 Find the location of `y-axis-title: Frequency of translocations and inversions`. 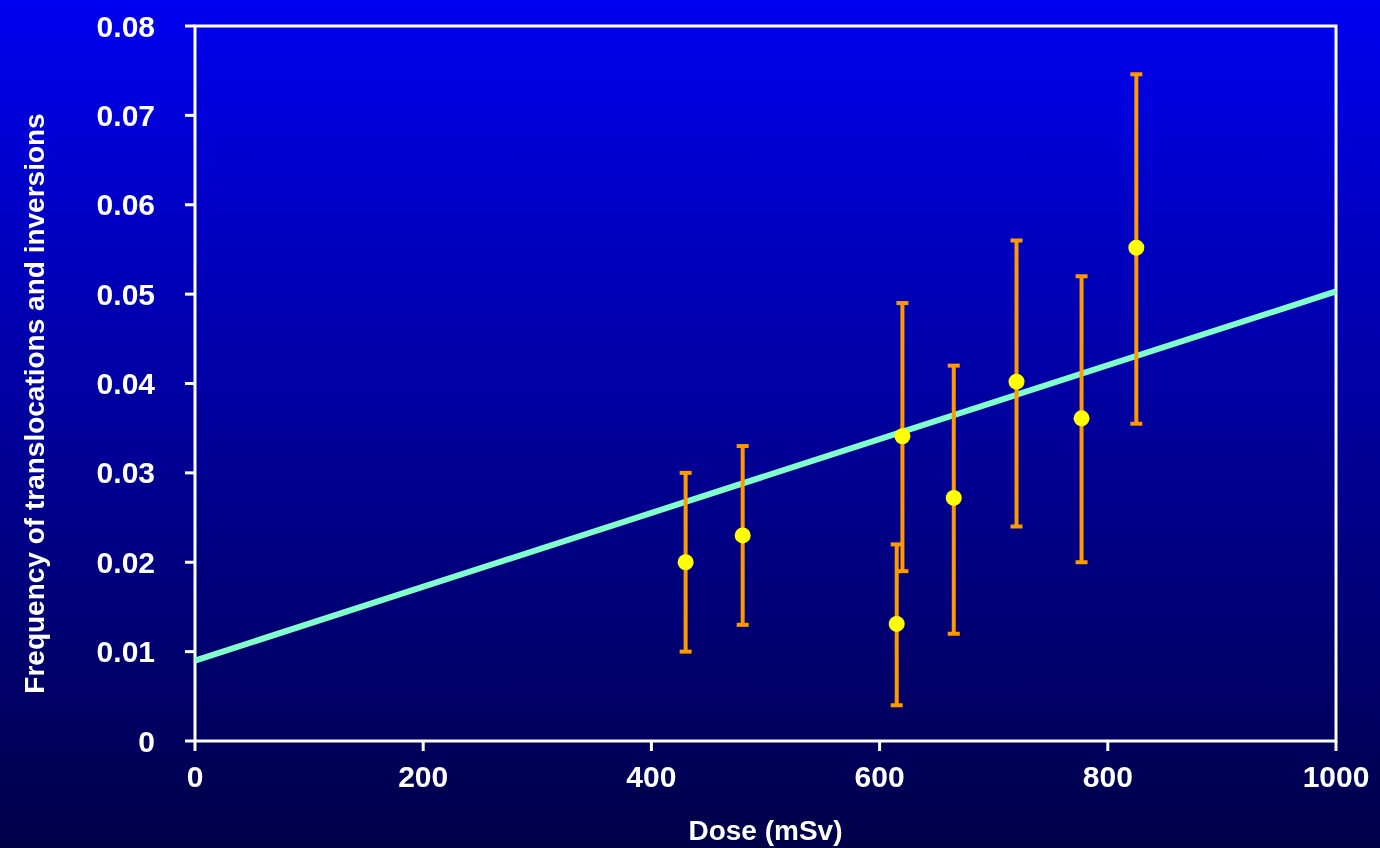

y-axis-title: Frequency of translocations and inversions is located at coordinates (34, 403).